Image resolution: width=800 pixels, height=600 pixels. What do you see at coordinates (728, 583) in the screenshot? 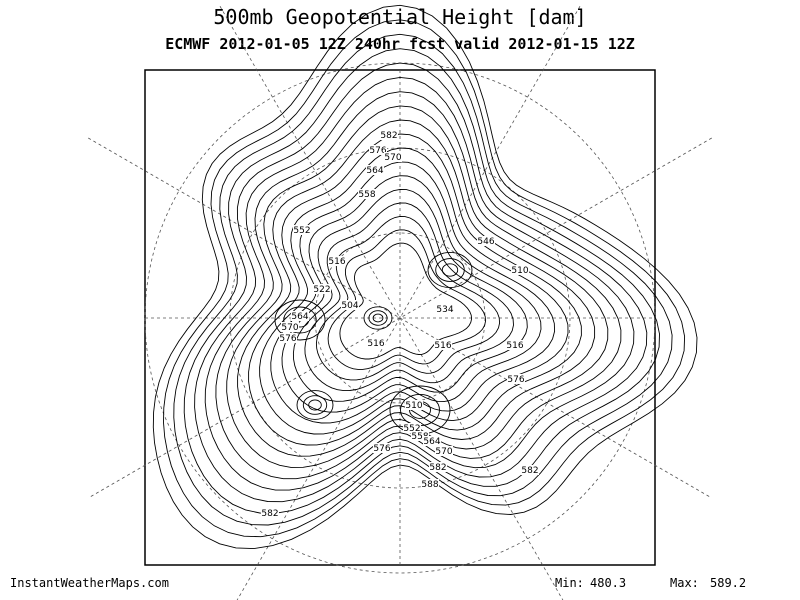
I see `max-value: 589.2` at bounding box center [728, 583].